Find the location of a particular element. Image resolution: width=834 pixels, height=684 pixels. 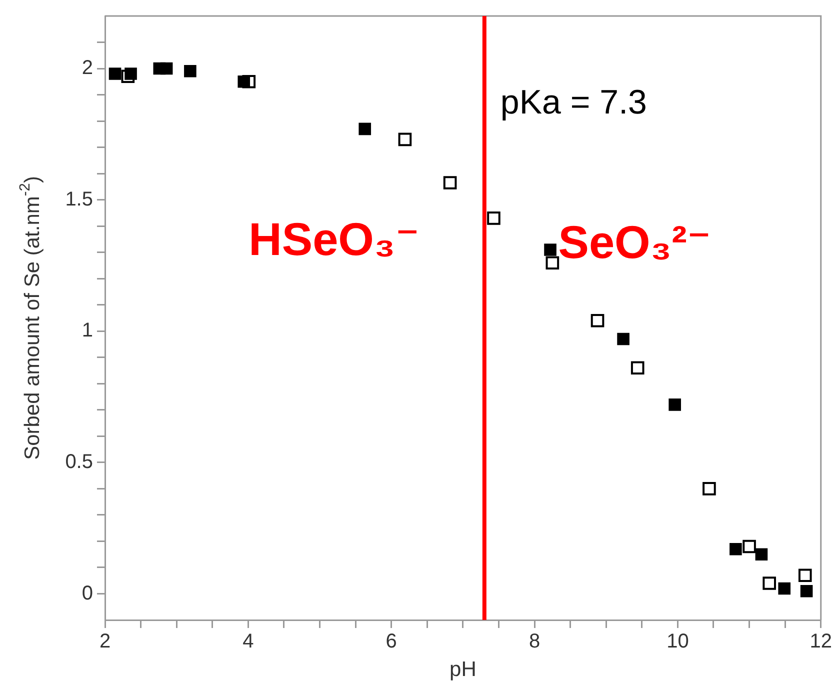

y-axis-title: Sorbed amount of Se (at.nm-2) is located at coordinates (31, 318).